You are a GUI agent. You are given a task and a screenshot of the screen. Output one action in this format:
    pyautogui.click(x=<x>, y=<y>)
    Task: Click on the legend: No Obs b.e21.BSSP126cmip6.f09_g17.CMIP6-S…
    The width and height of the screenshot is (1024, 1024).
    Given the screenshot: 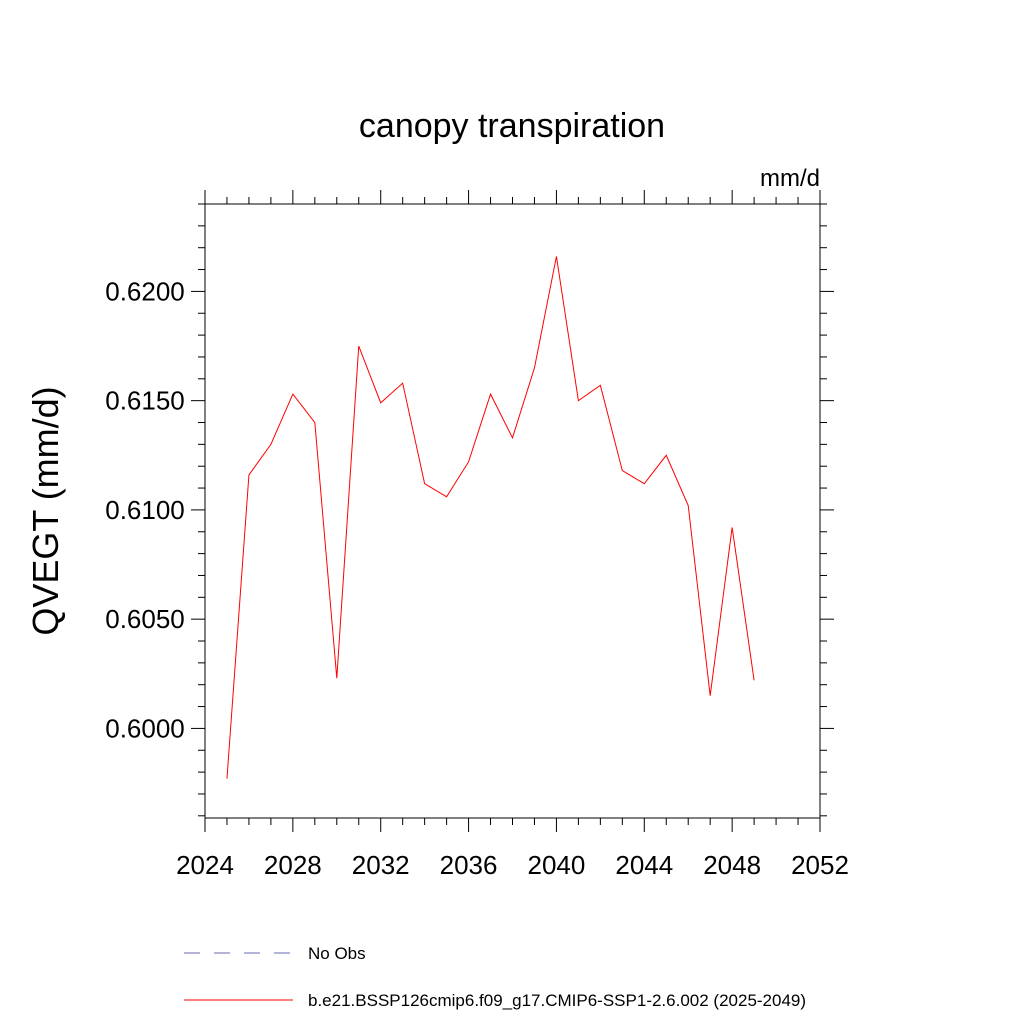 What is the action you would take?
    pyautogui.click(x=495, y=977)
    